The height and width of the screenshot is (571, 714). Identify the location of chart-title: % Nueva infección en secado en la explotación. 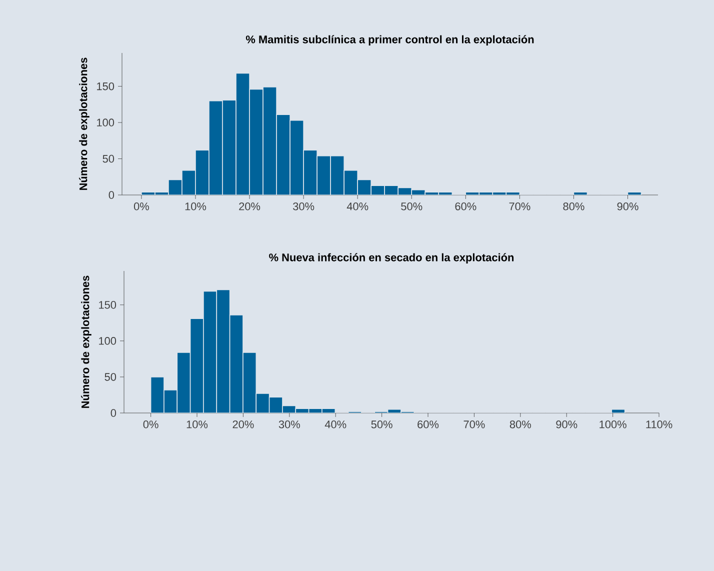
(391, 258).